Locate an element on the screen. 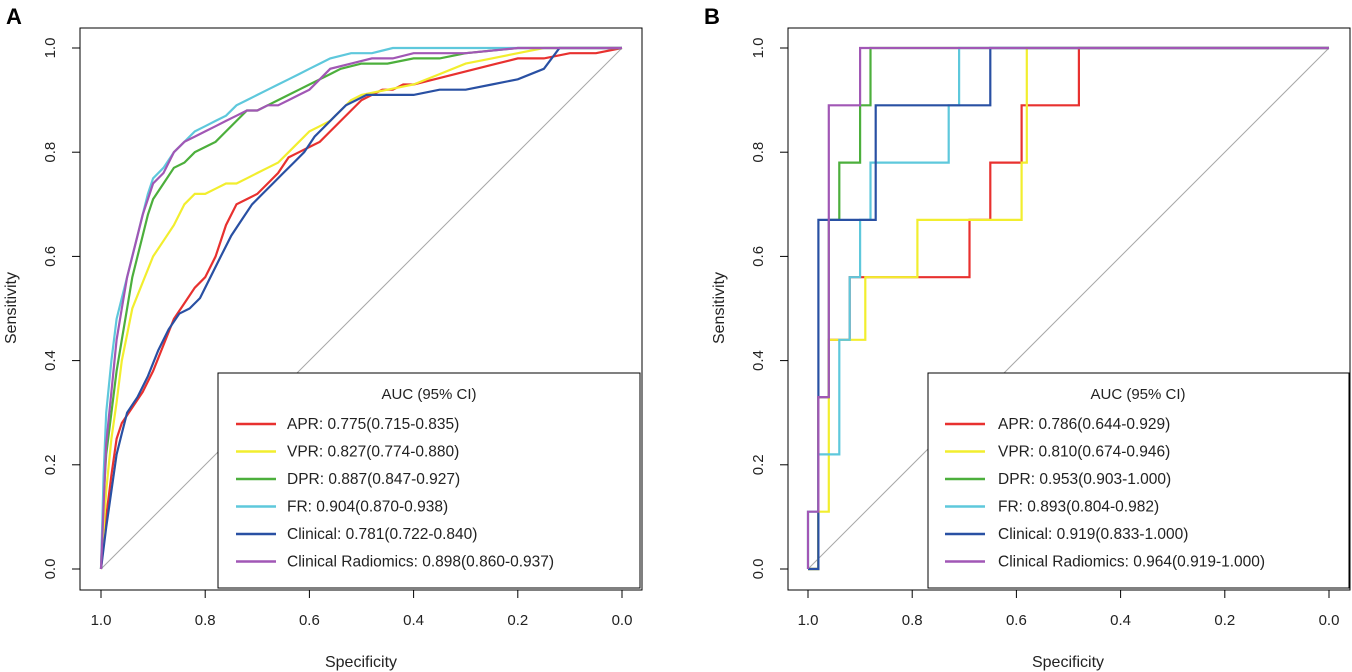  panel-b-x-tick-label: 0.6 is located at coordinates (1016, 620).